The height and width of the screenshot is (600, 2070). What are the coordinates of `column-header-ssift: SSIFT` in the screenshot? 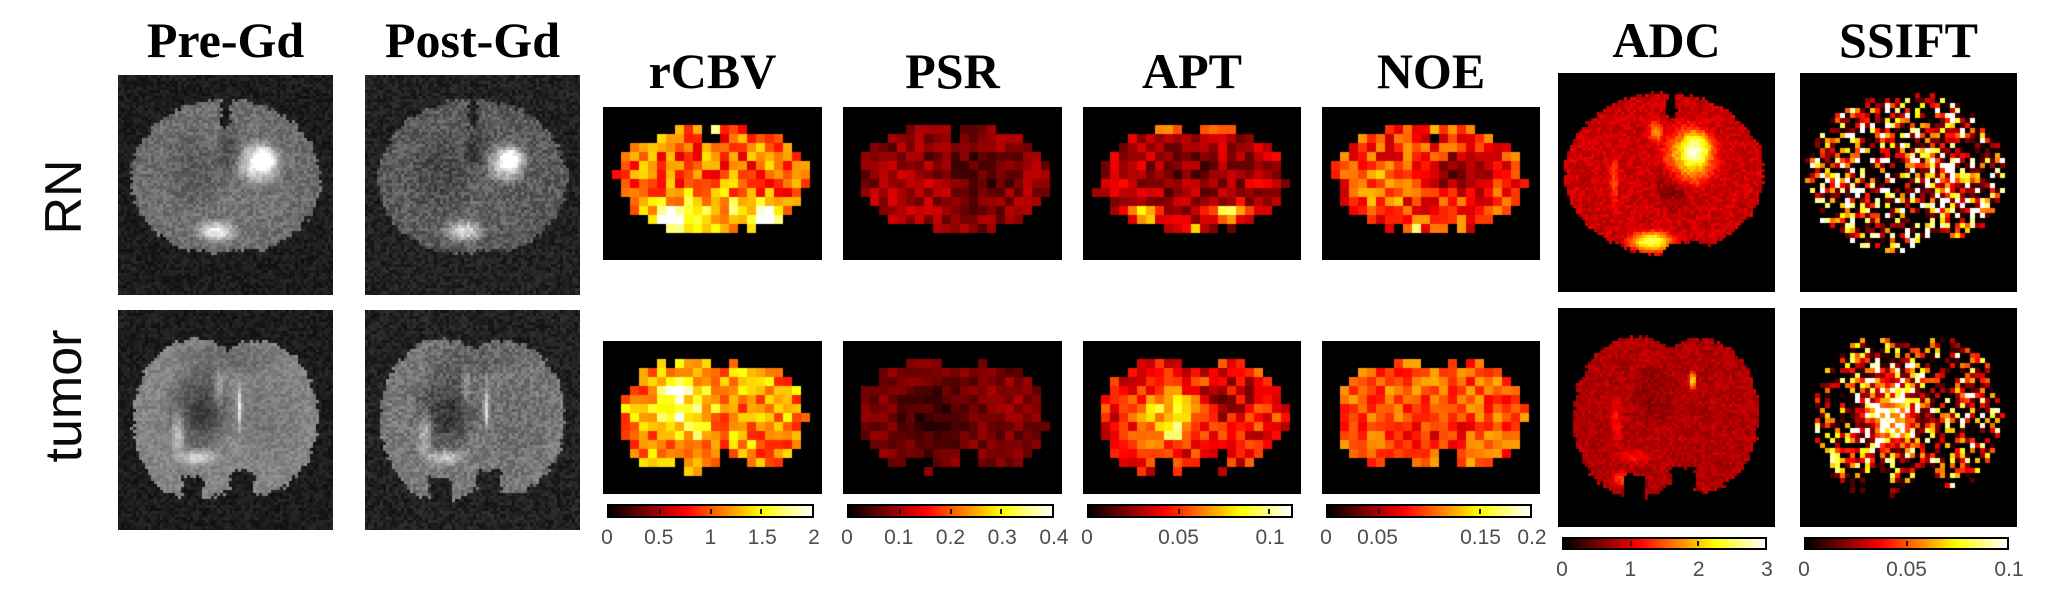 It's located at (1908, 40).